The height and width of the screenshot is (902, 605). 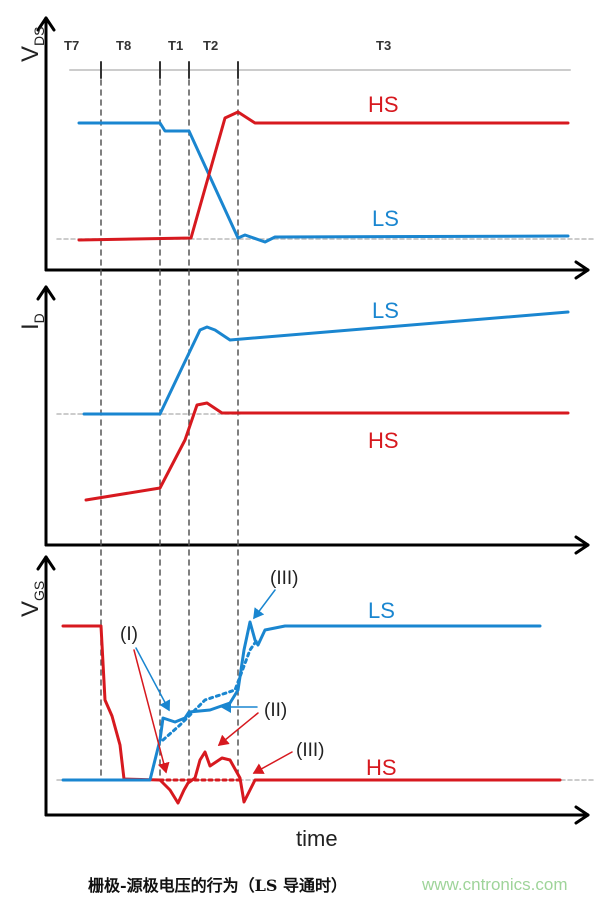 I want to click on id-hs-trace, so click(x=327, y=451).